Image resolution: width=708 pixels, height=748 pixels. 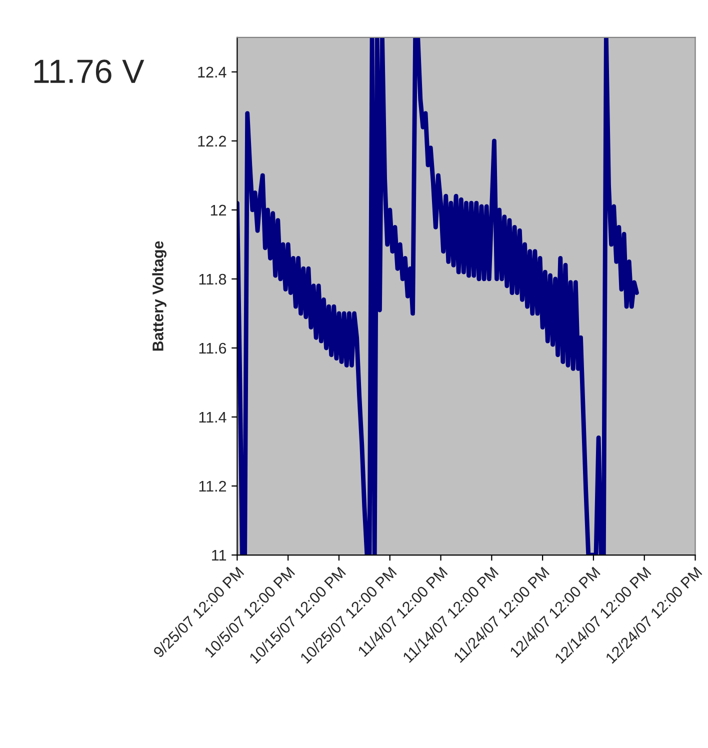 I want to click on y-tick-label: 11.2, so click(x=212, y=486).